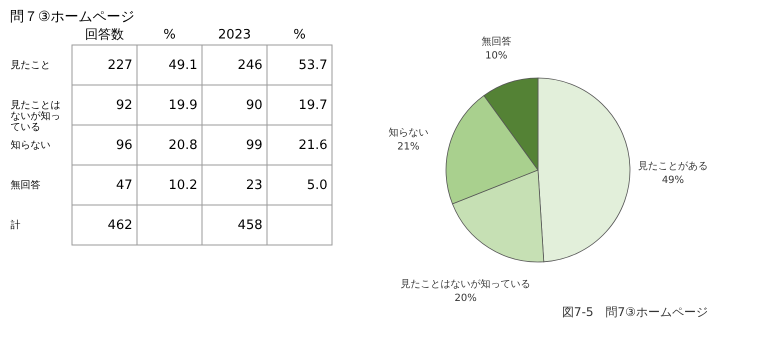  I want to click on data-label: 92, so click(124, 105).